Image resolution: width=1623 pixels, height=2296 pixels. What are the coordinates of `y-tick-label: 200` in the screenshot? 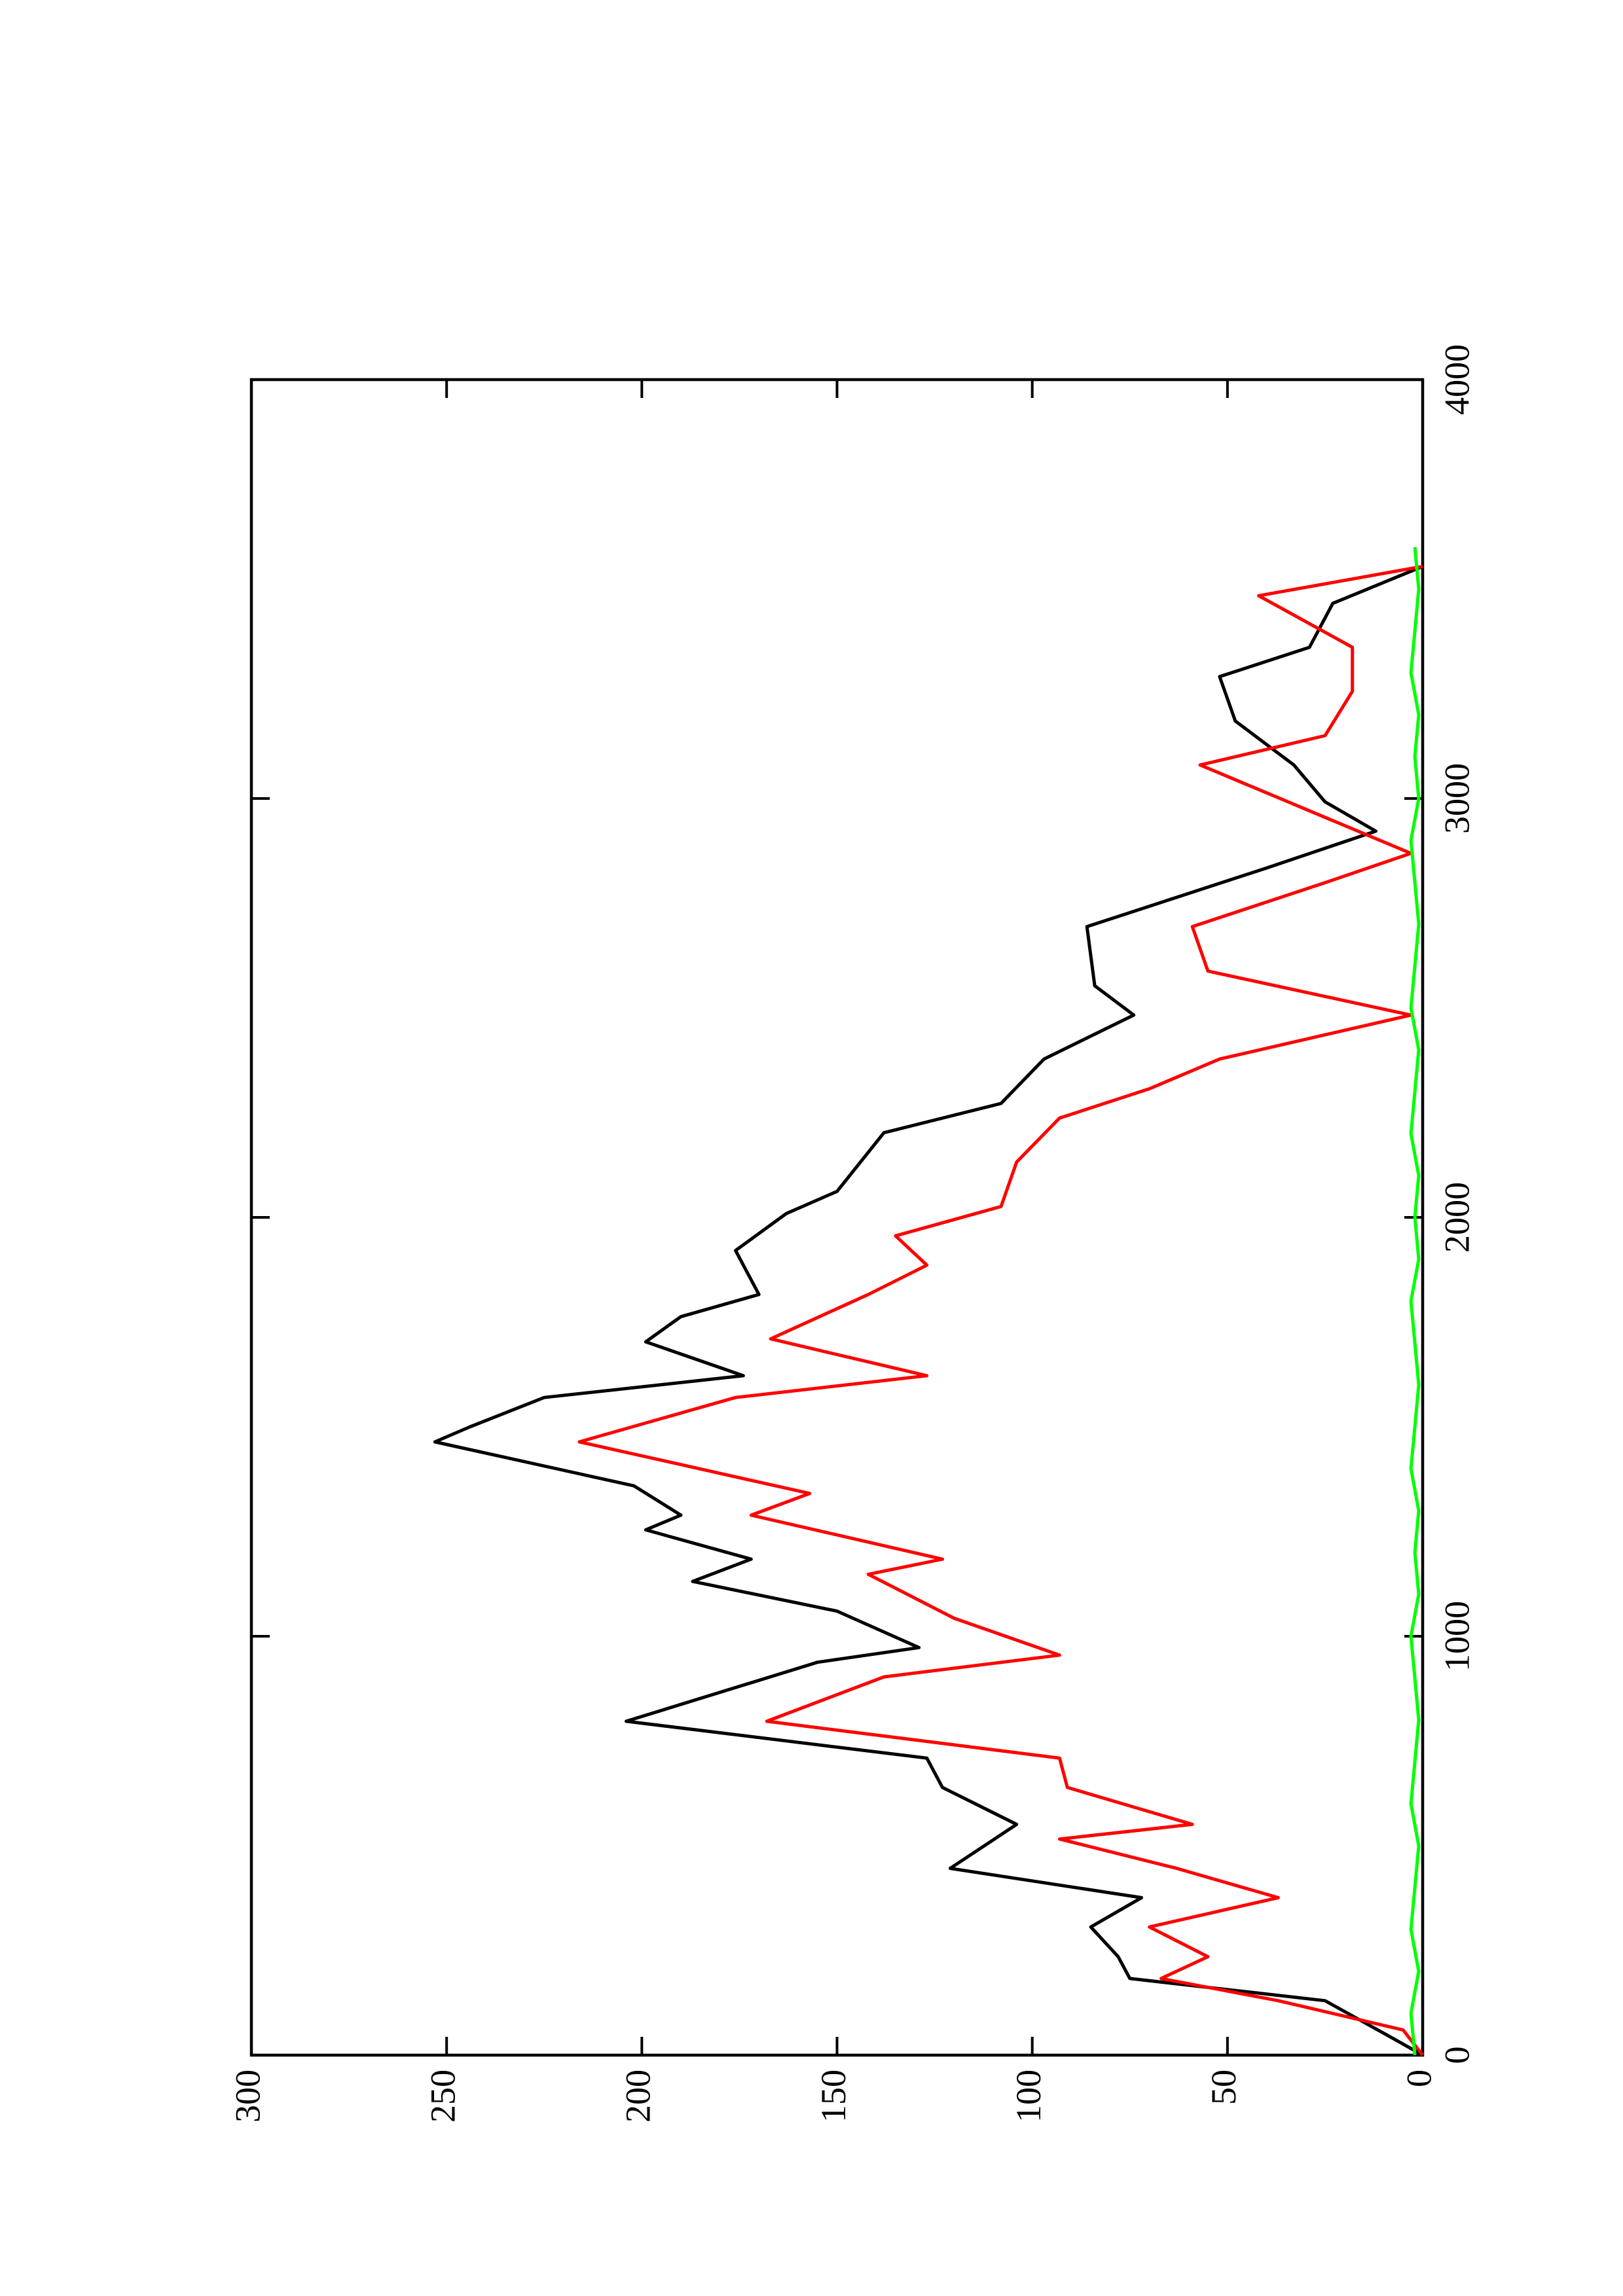 It's located at (638, 2096).